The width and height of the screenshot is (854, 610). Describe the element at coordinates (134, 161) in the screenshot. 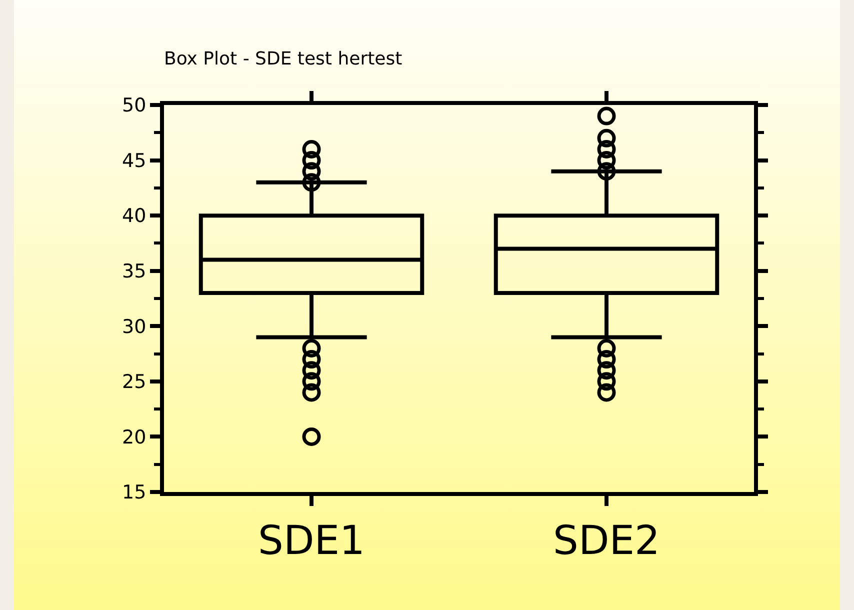

I see `y-tick-label: 45` at that location.